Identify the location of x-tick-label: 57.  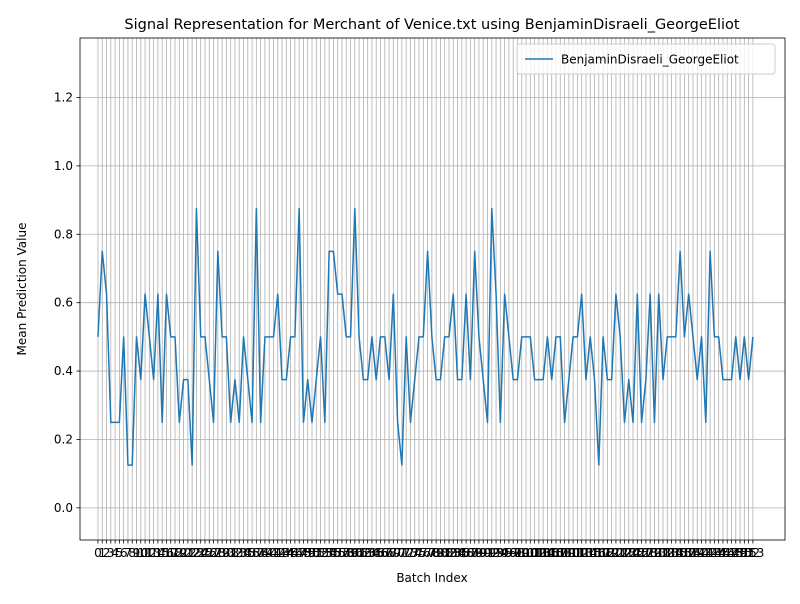
(341, 553).